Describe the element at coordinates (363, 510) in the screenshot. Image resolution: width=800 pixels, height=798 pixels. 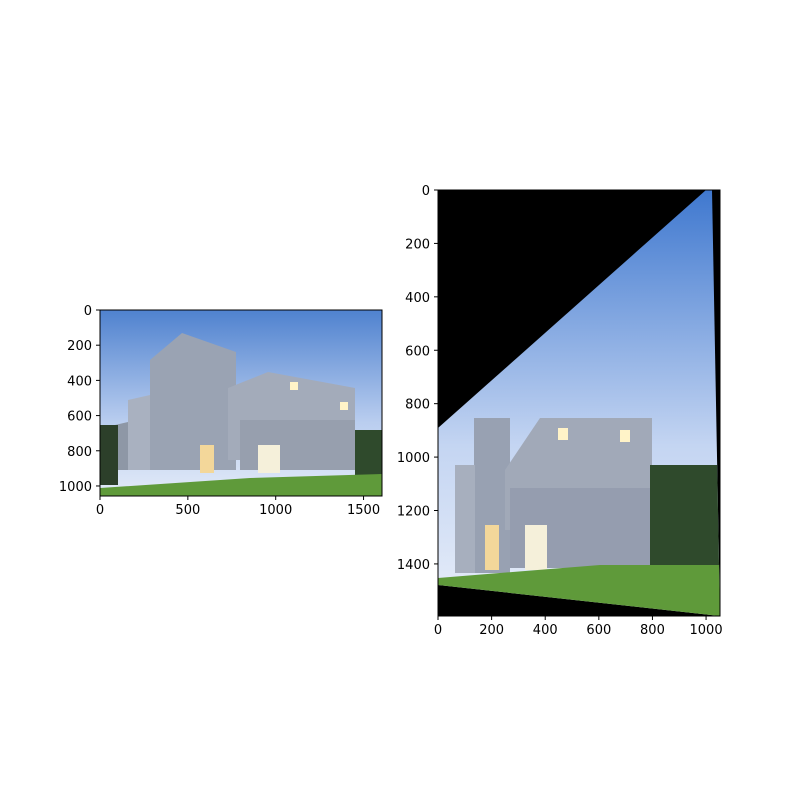
I see `x-tick-label: 1500` at that location.